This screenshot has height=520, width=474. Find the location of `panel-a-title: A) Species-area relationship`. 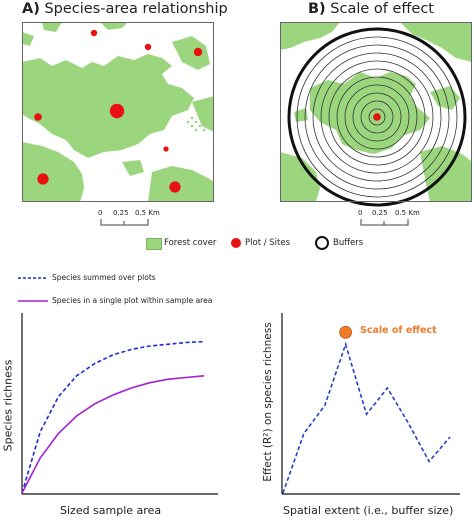

panel-a-title: A) Species-area relationship is located at coordinates (125, 9).